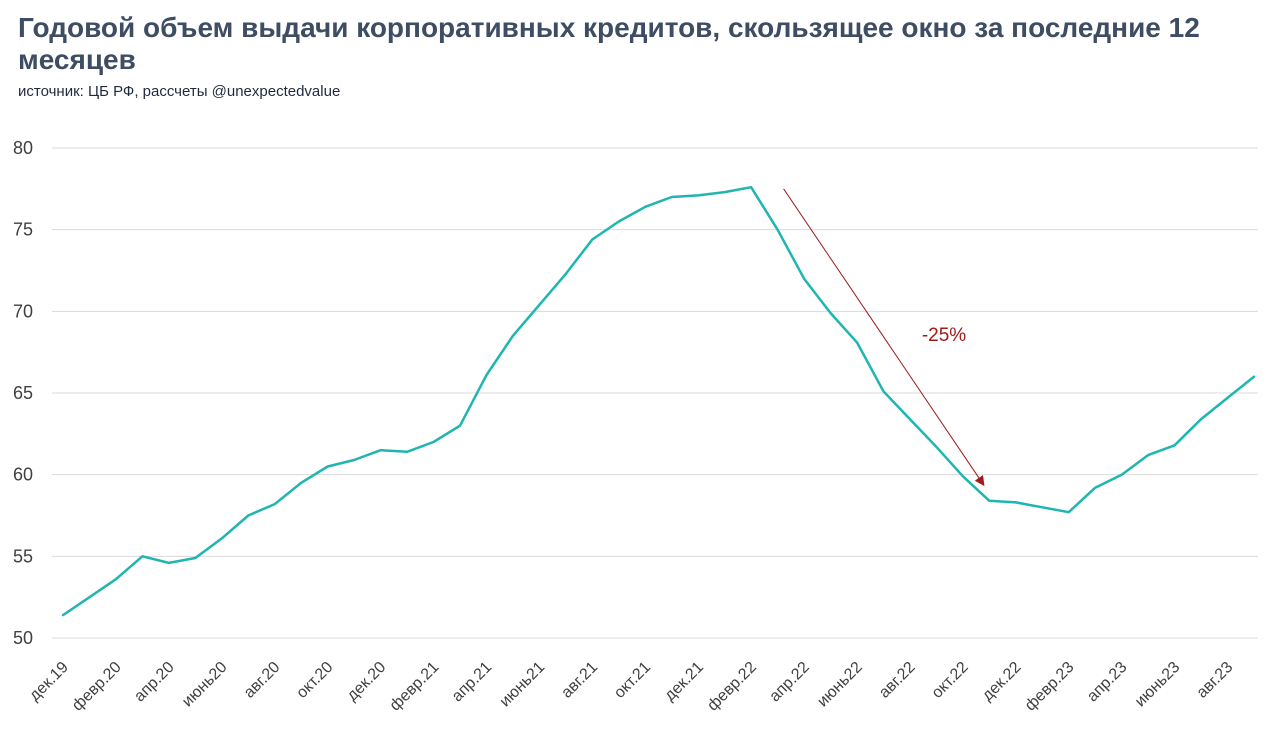 The height and width of the screenshot is (732, 1280). Describe the element at coordinates (23, 230) in the screenshot. I see `y-tick-label: 75` at that location.